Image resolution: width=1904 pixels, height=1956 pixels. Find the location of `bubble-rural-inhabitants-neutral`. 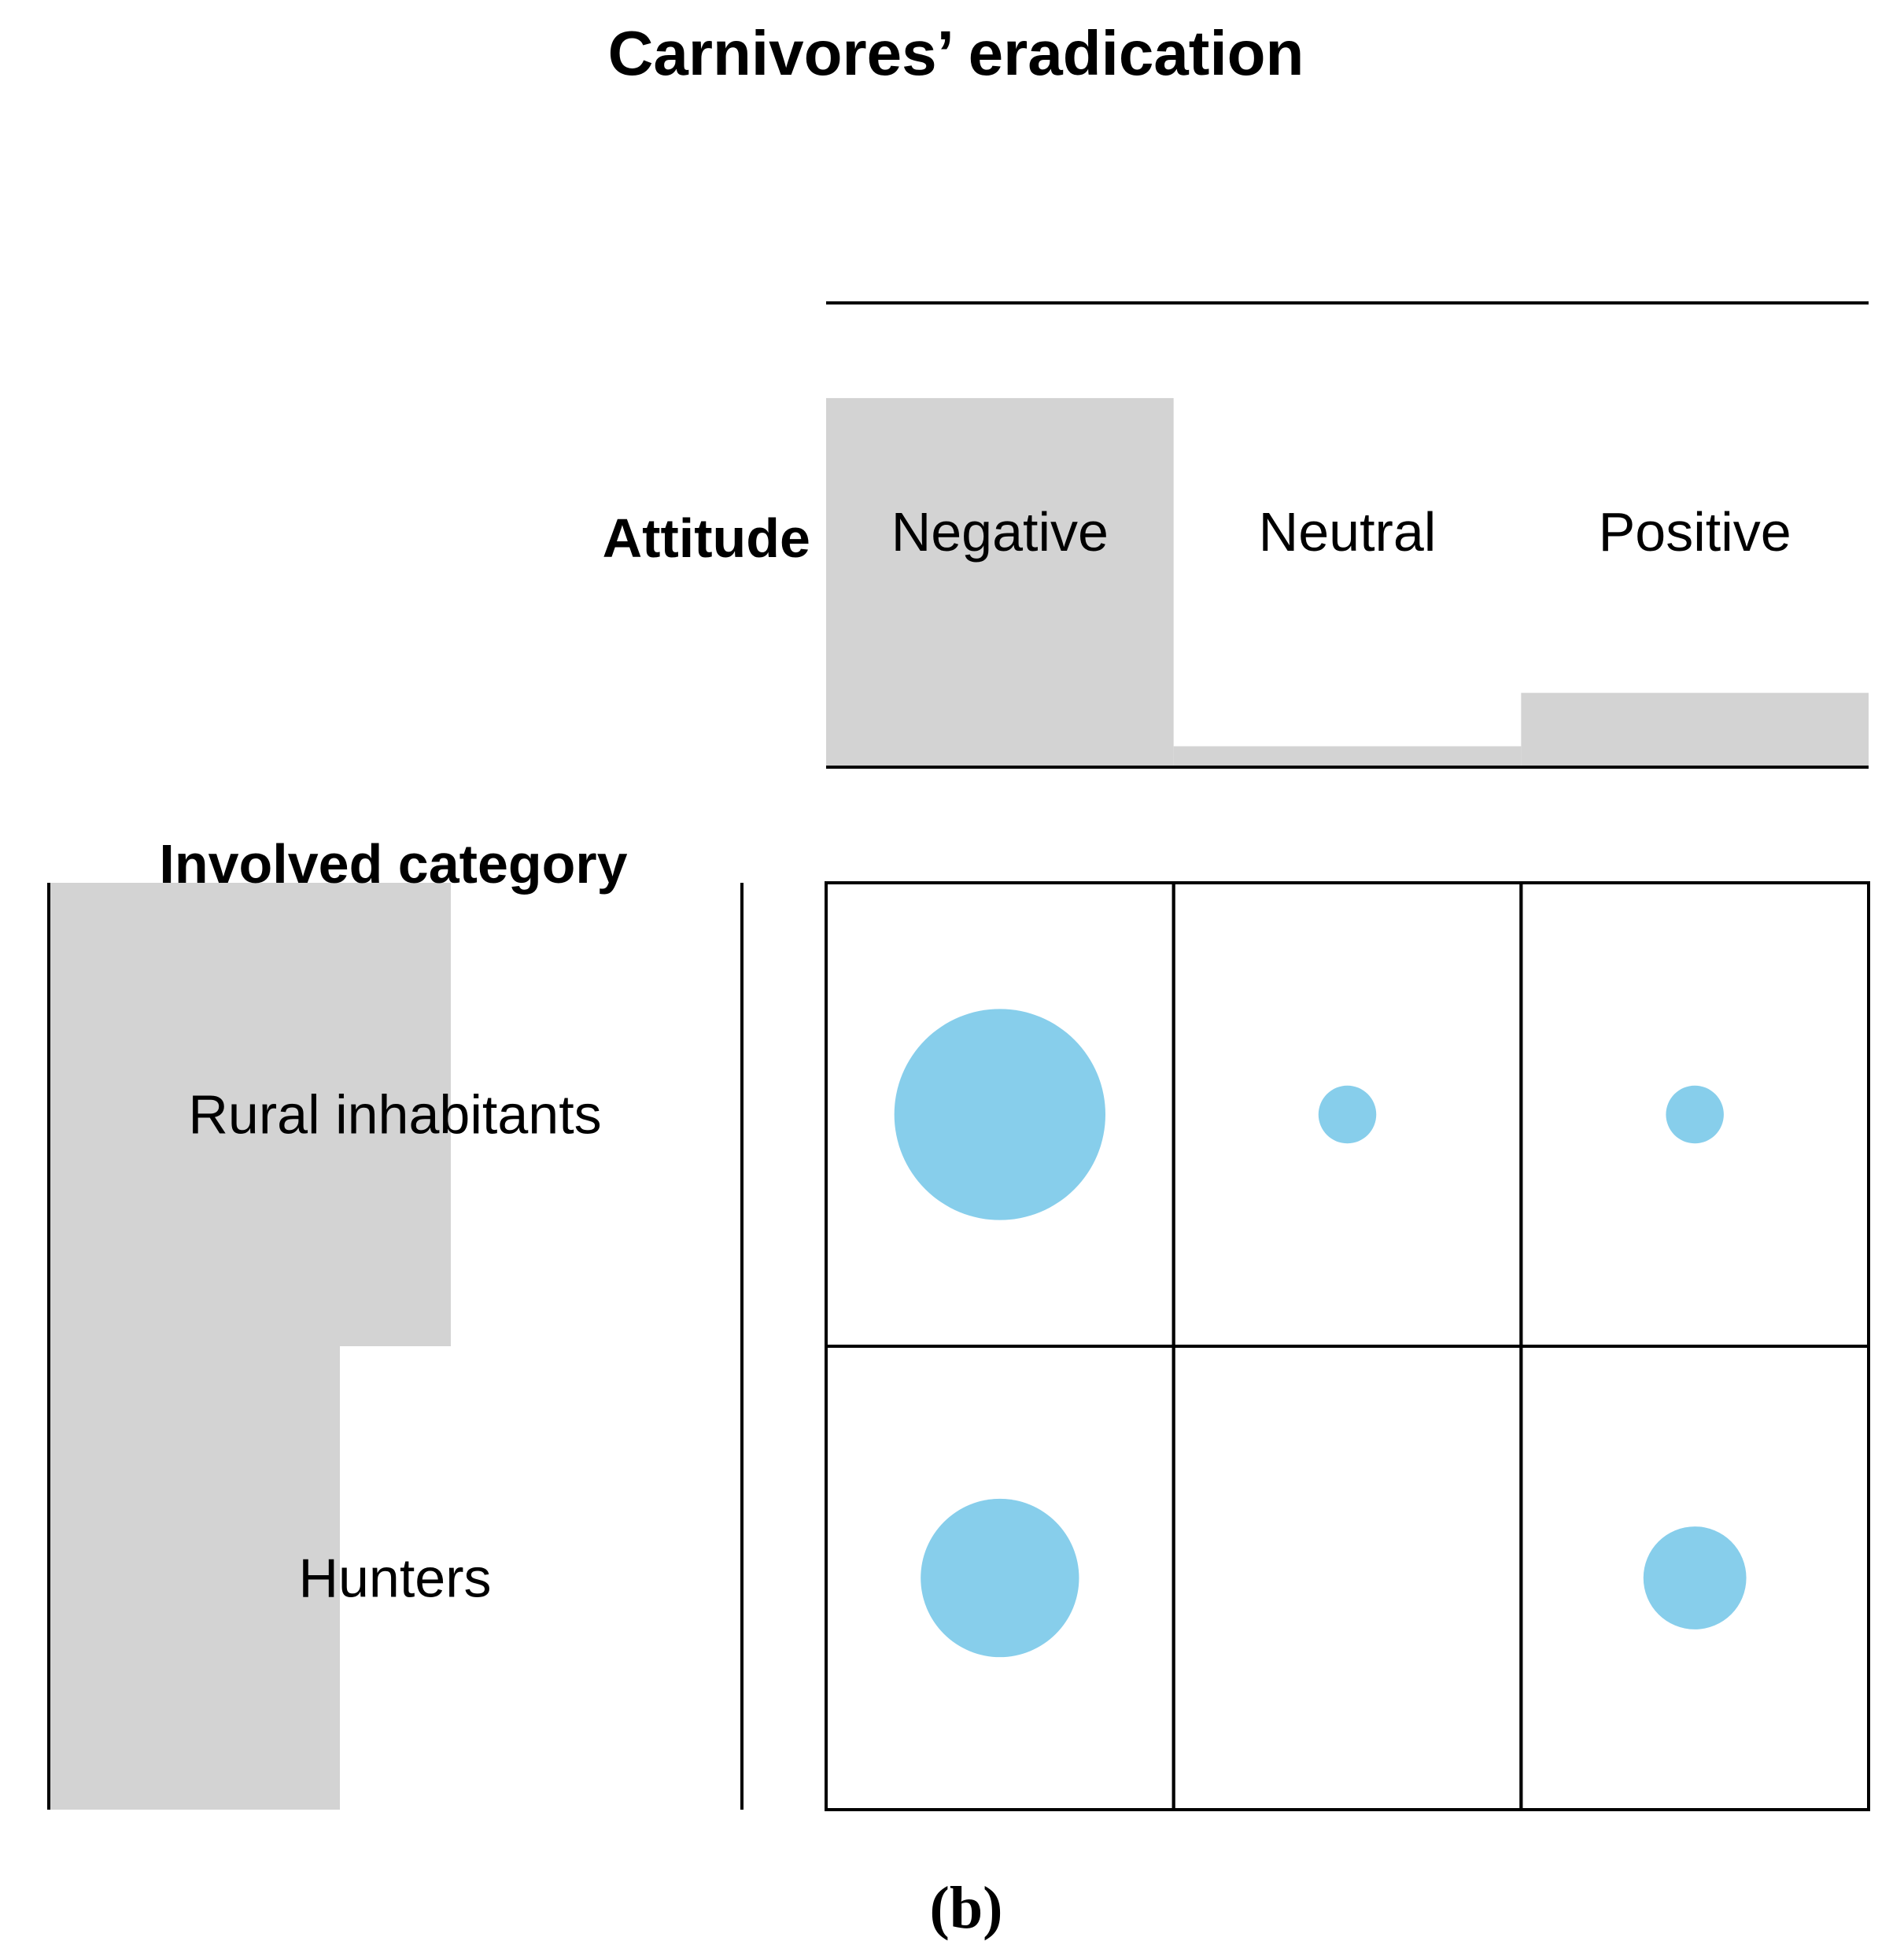

bubble-rural-inhabitants-neutral is located at coordinates (1347, 1114).